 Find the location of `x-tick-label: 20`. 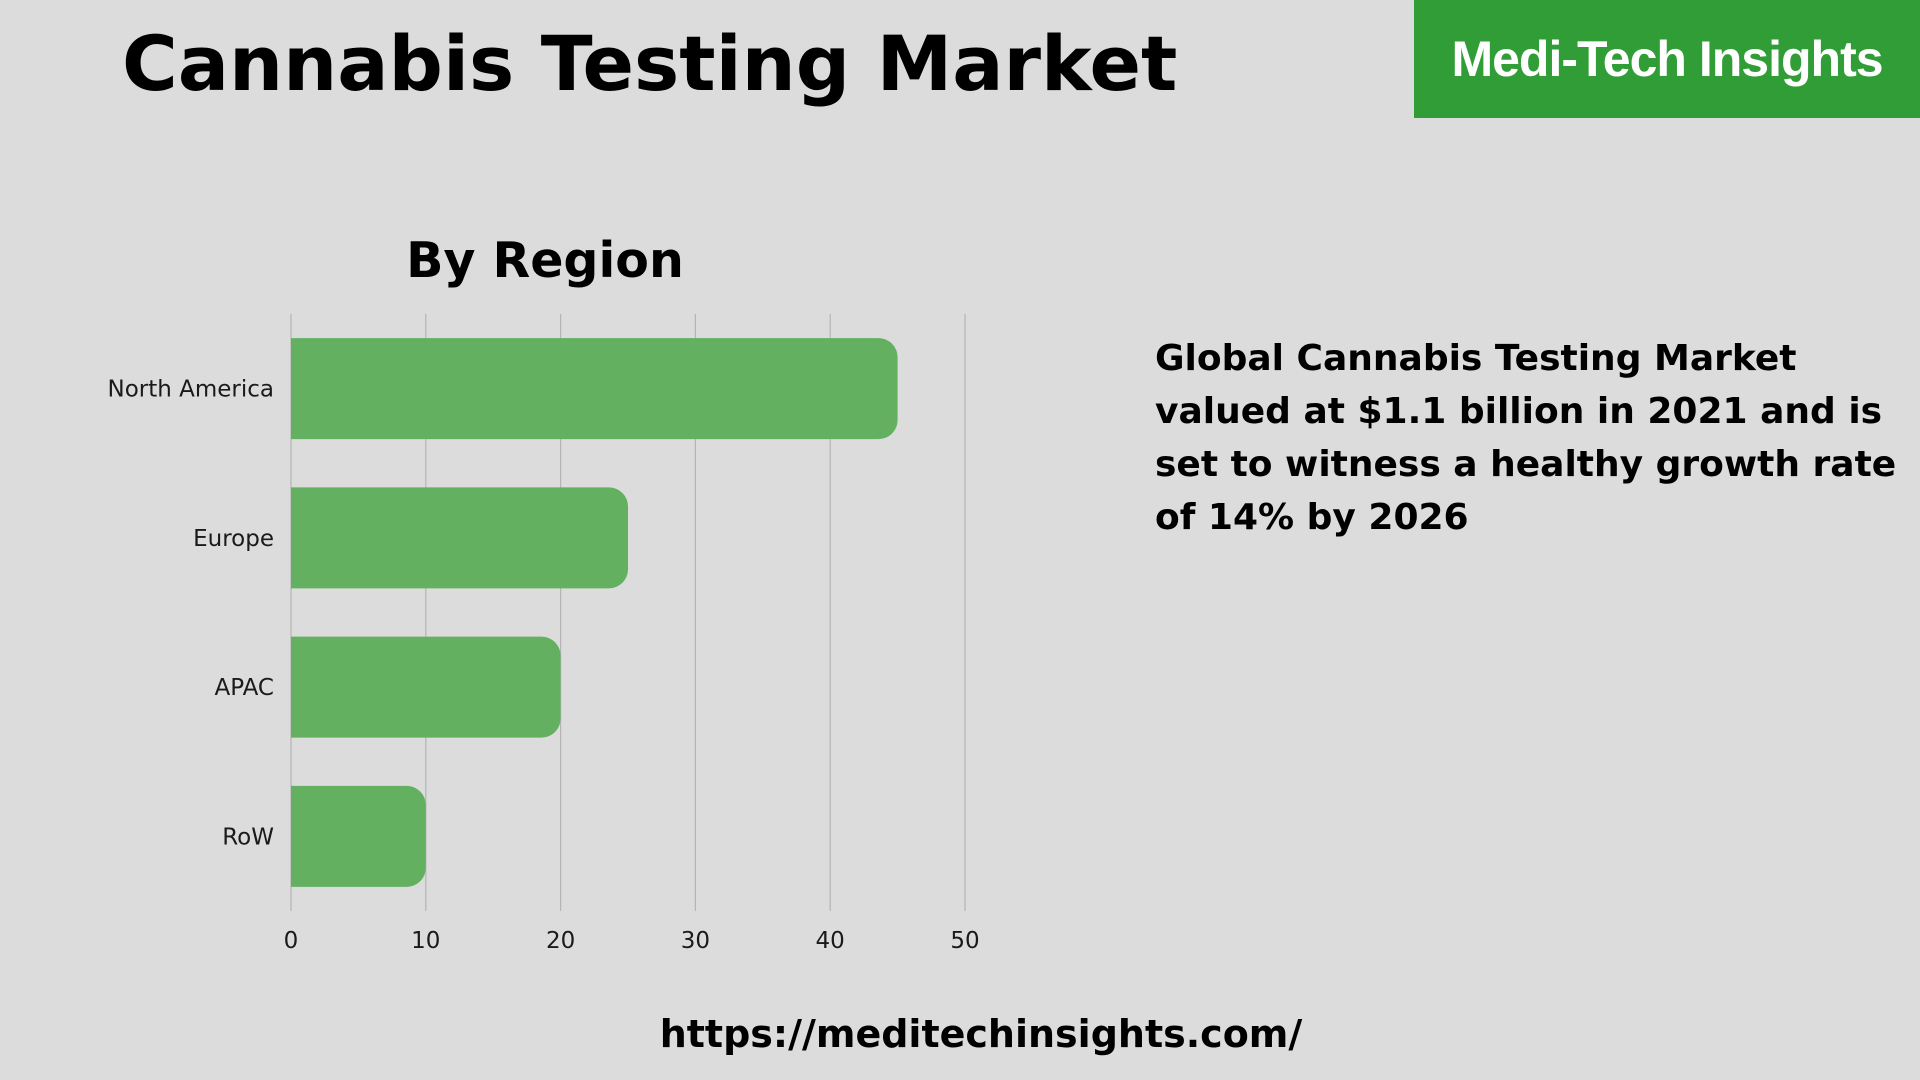

x-tick-label: 20 is located at coordinates (560, 941).